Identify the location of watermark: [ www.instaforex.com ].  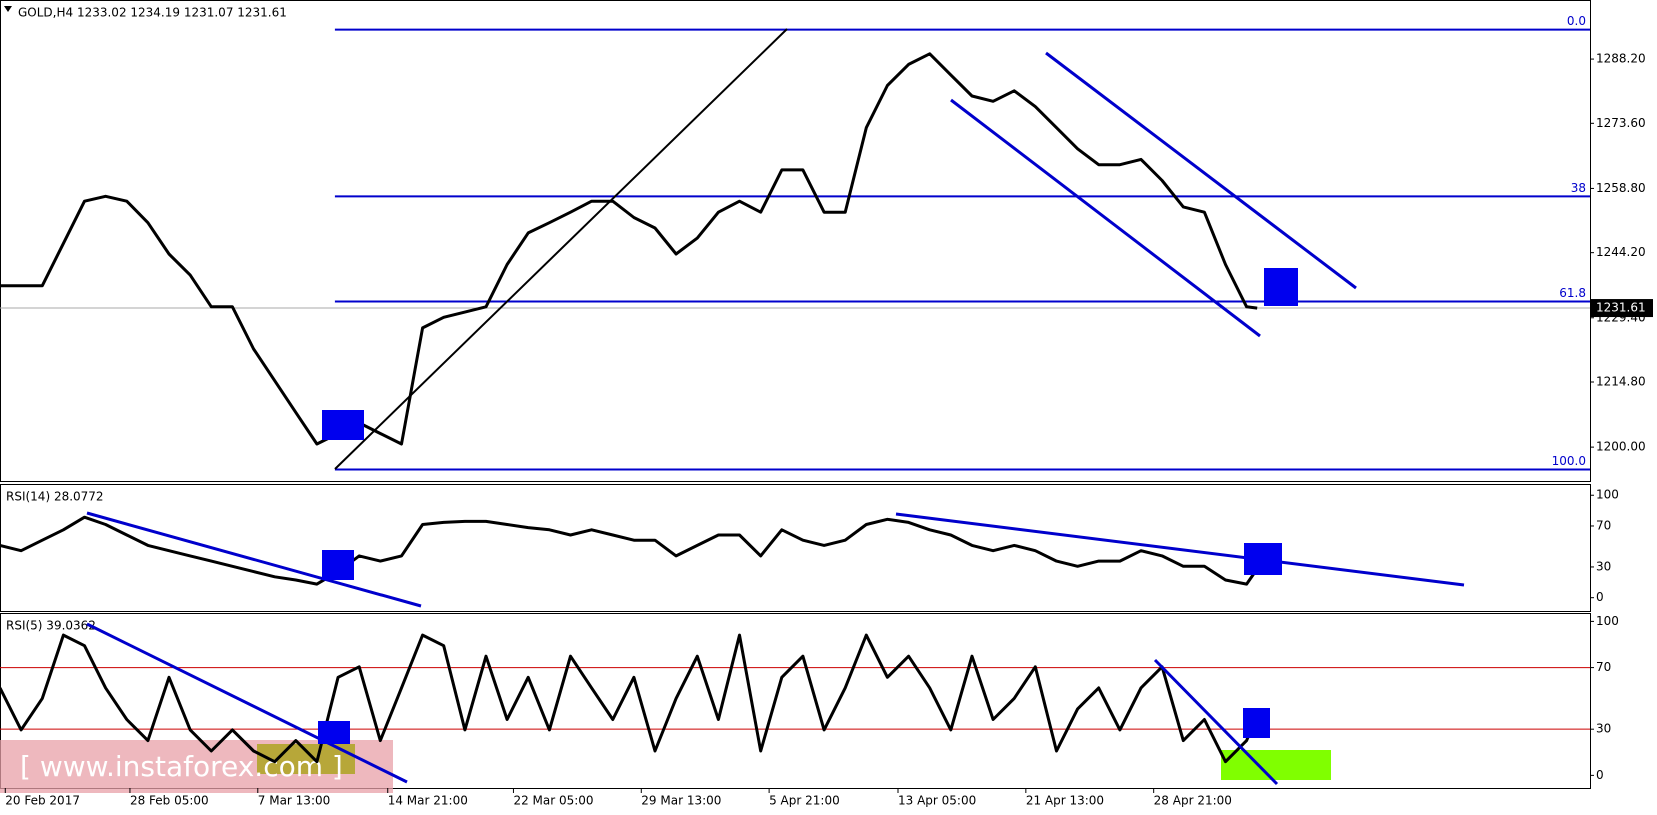
(181, 766).